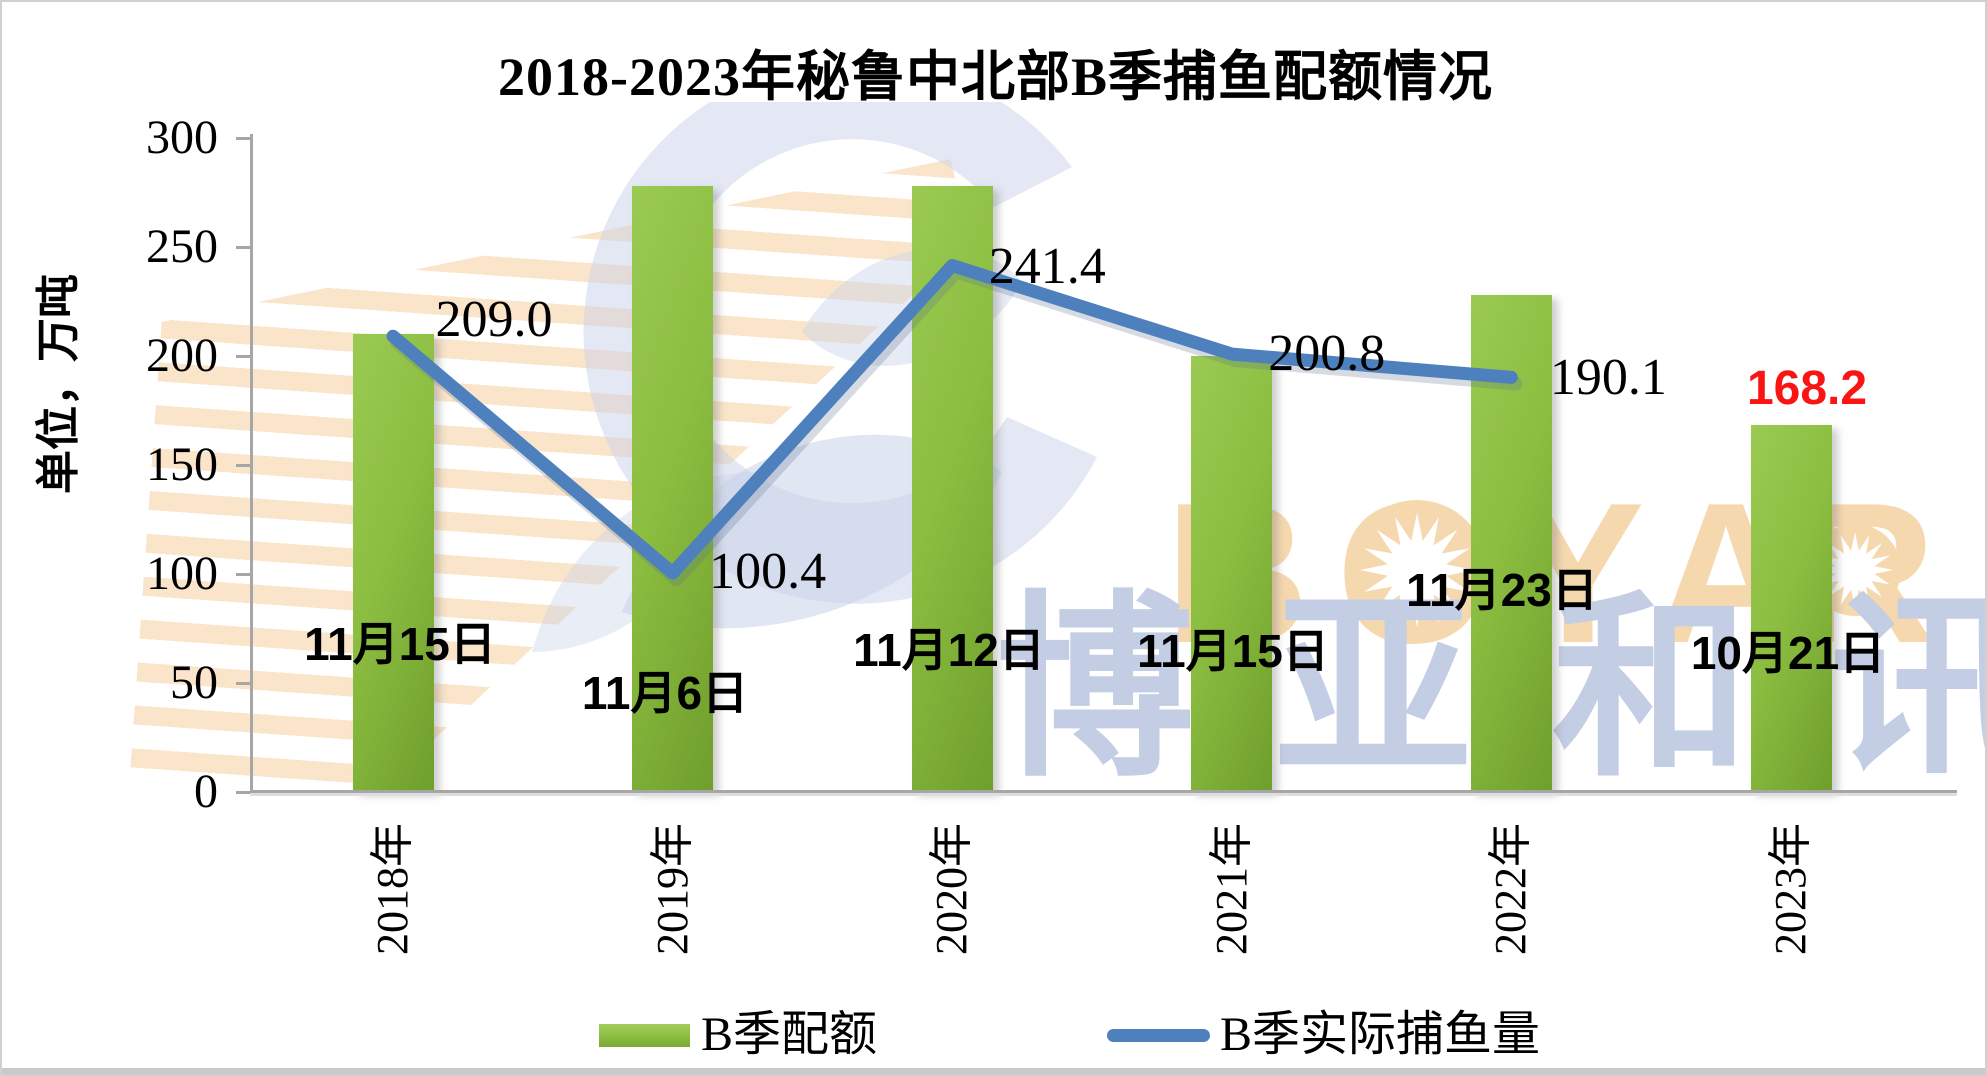  I want to click on bottom-border-line, so click(993, 1071).